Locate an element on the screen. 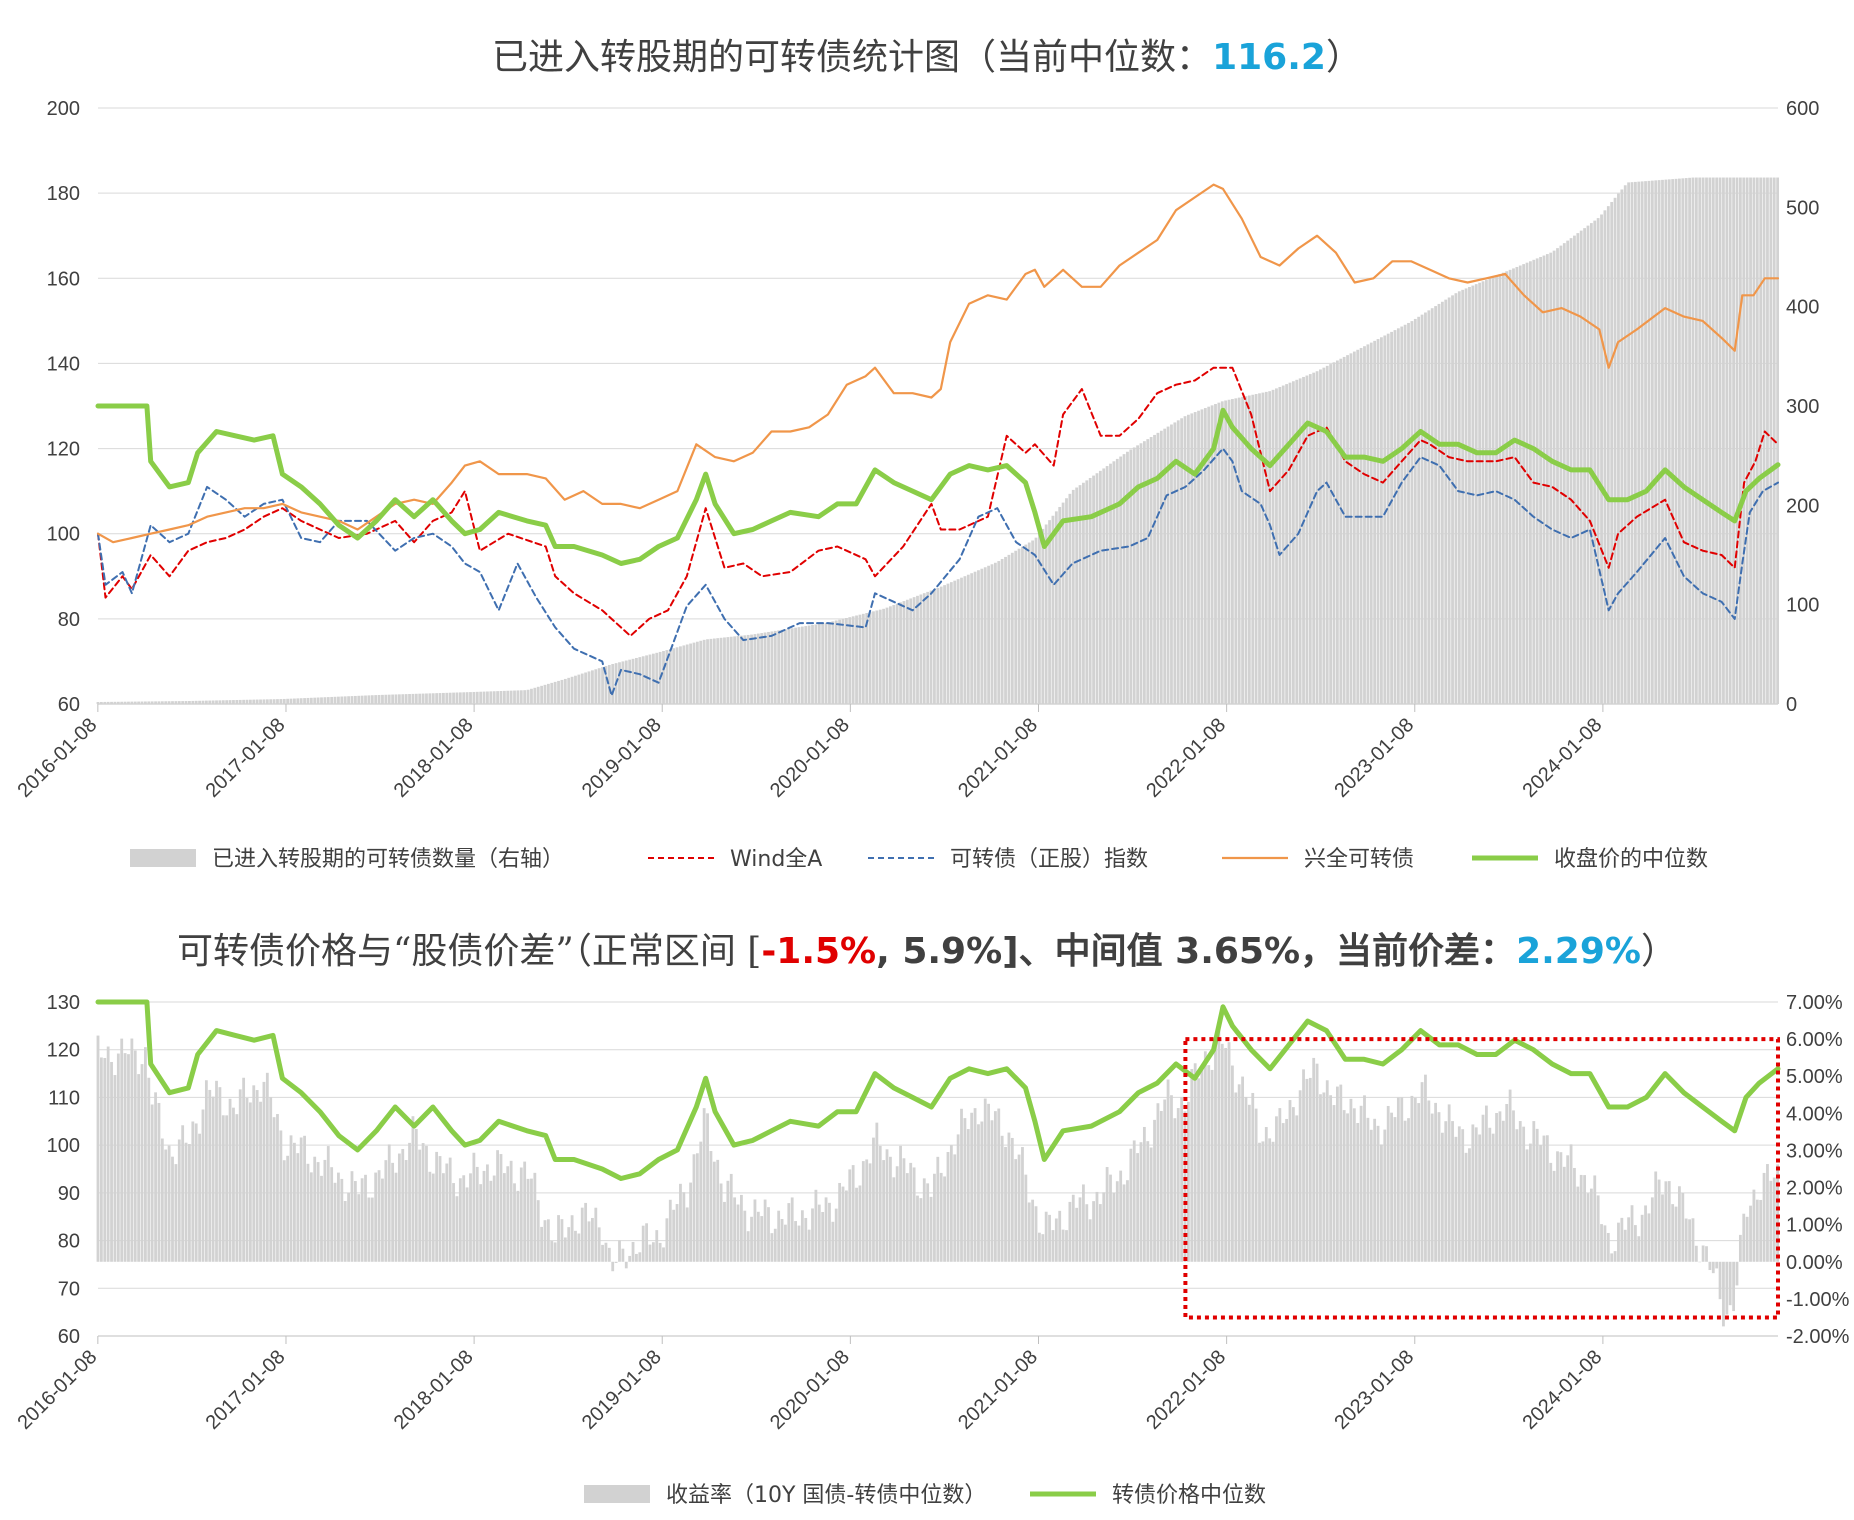  y-right-tick-label: -1.00% is located at coordinates (1818, 1300).